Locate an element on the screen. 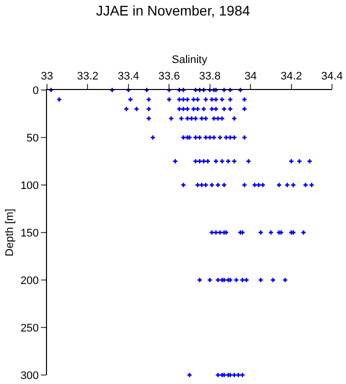 This screenshot has width=346, height=384. chart-title: JJAE in November, 1984 is located at coordinates (173, 10).